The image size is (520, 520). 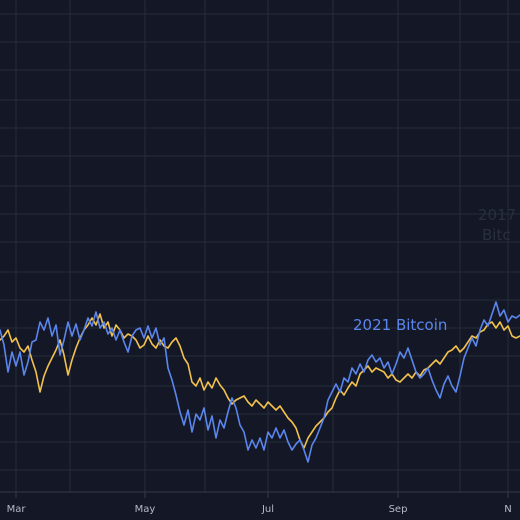 What do you see at coordinates (400, 325) in the screenshot?
I see `series-label-2021-bitcoin: 2021 Bitcoin` at bounding box center [400, 325].